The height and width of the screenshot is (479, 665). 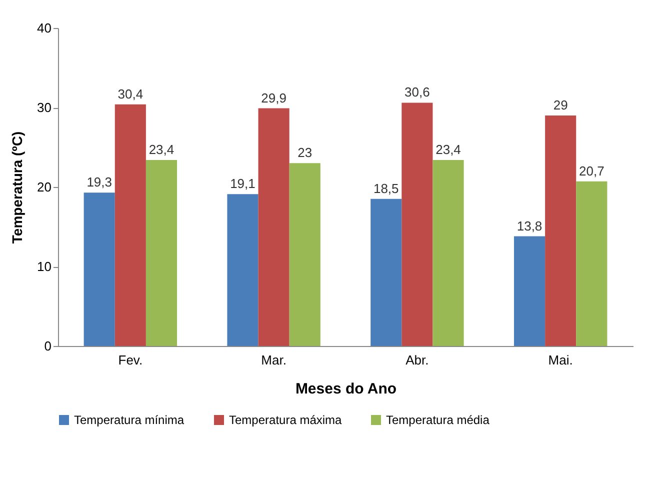 I want to click on data-label: 19,3, so click(x=99, y=182).